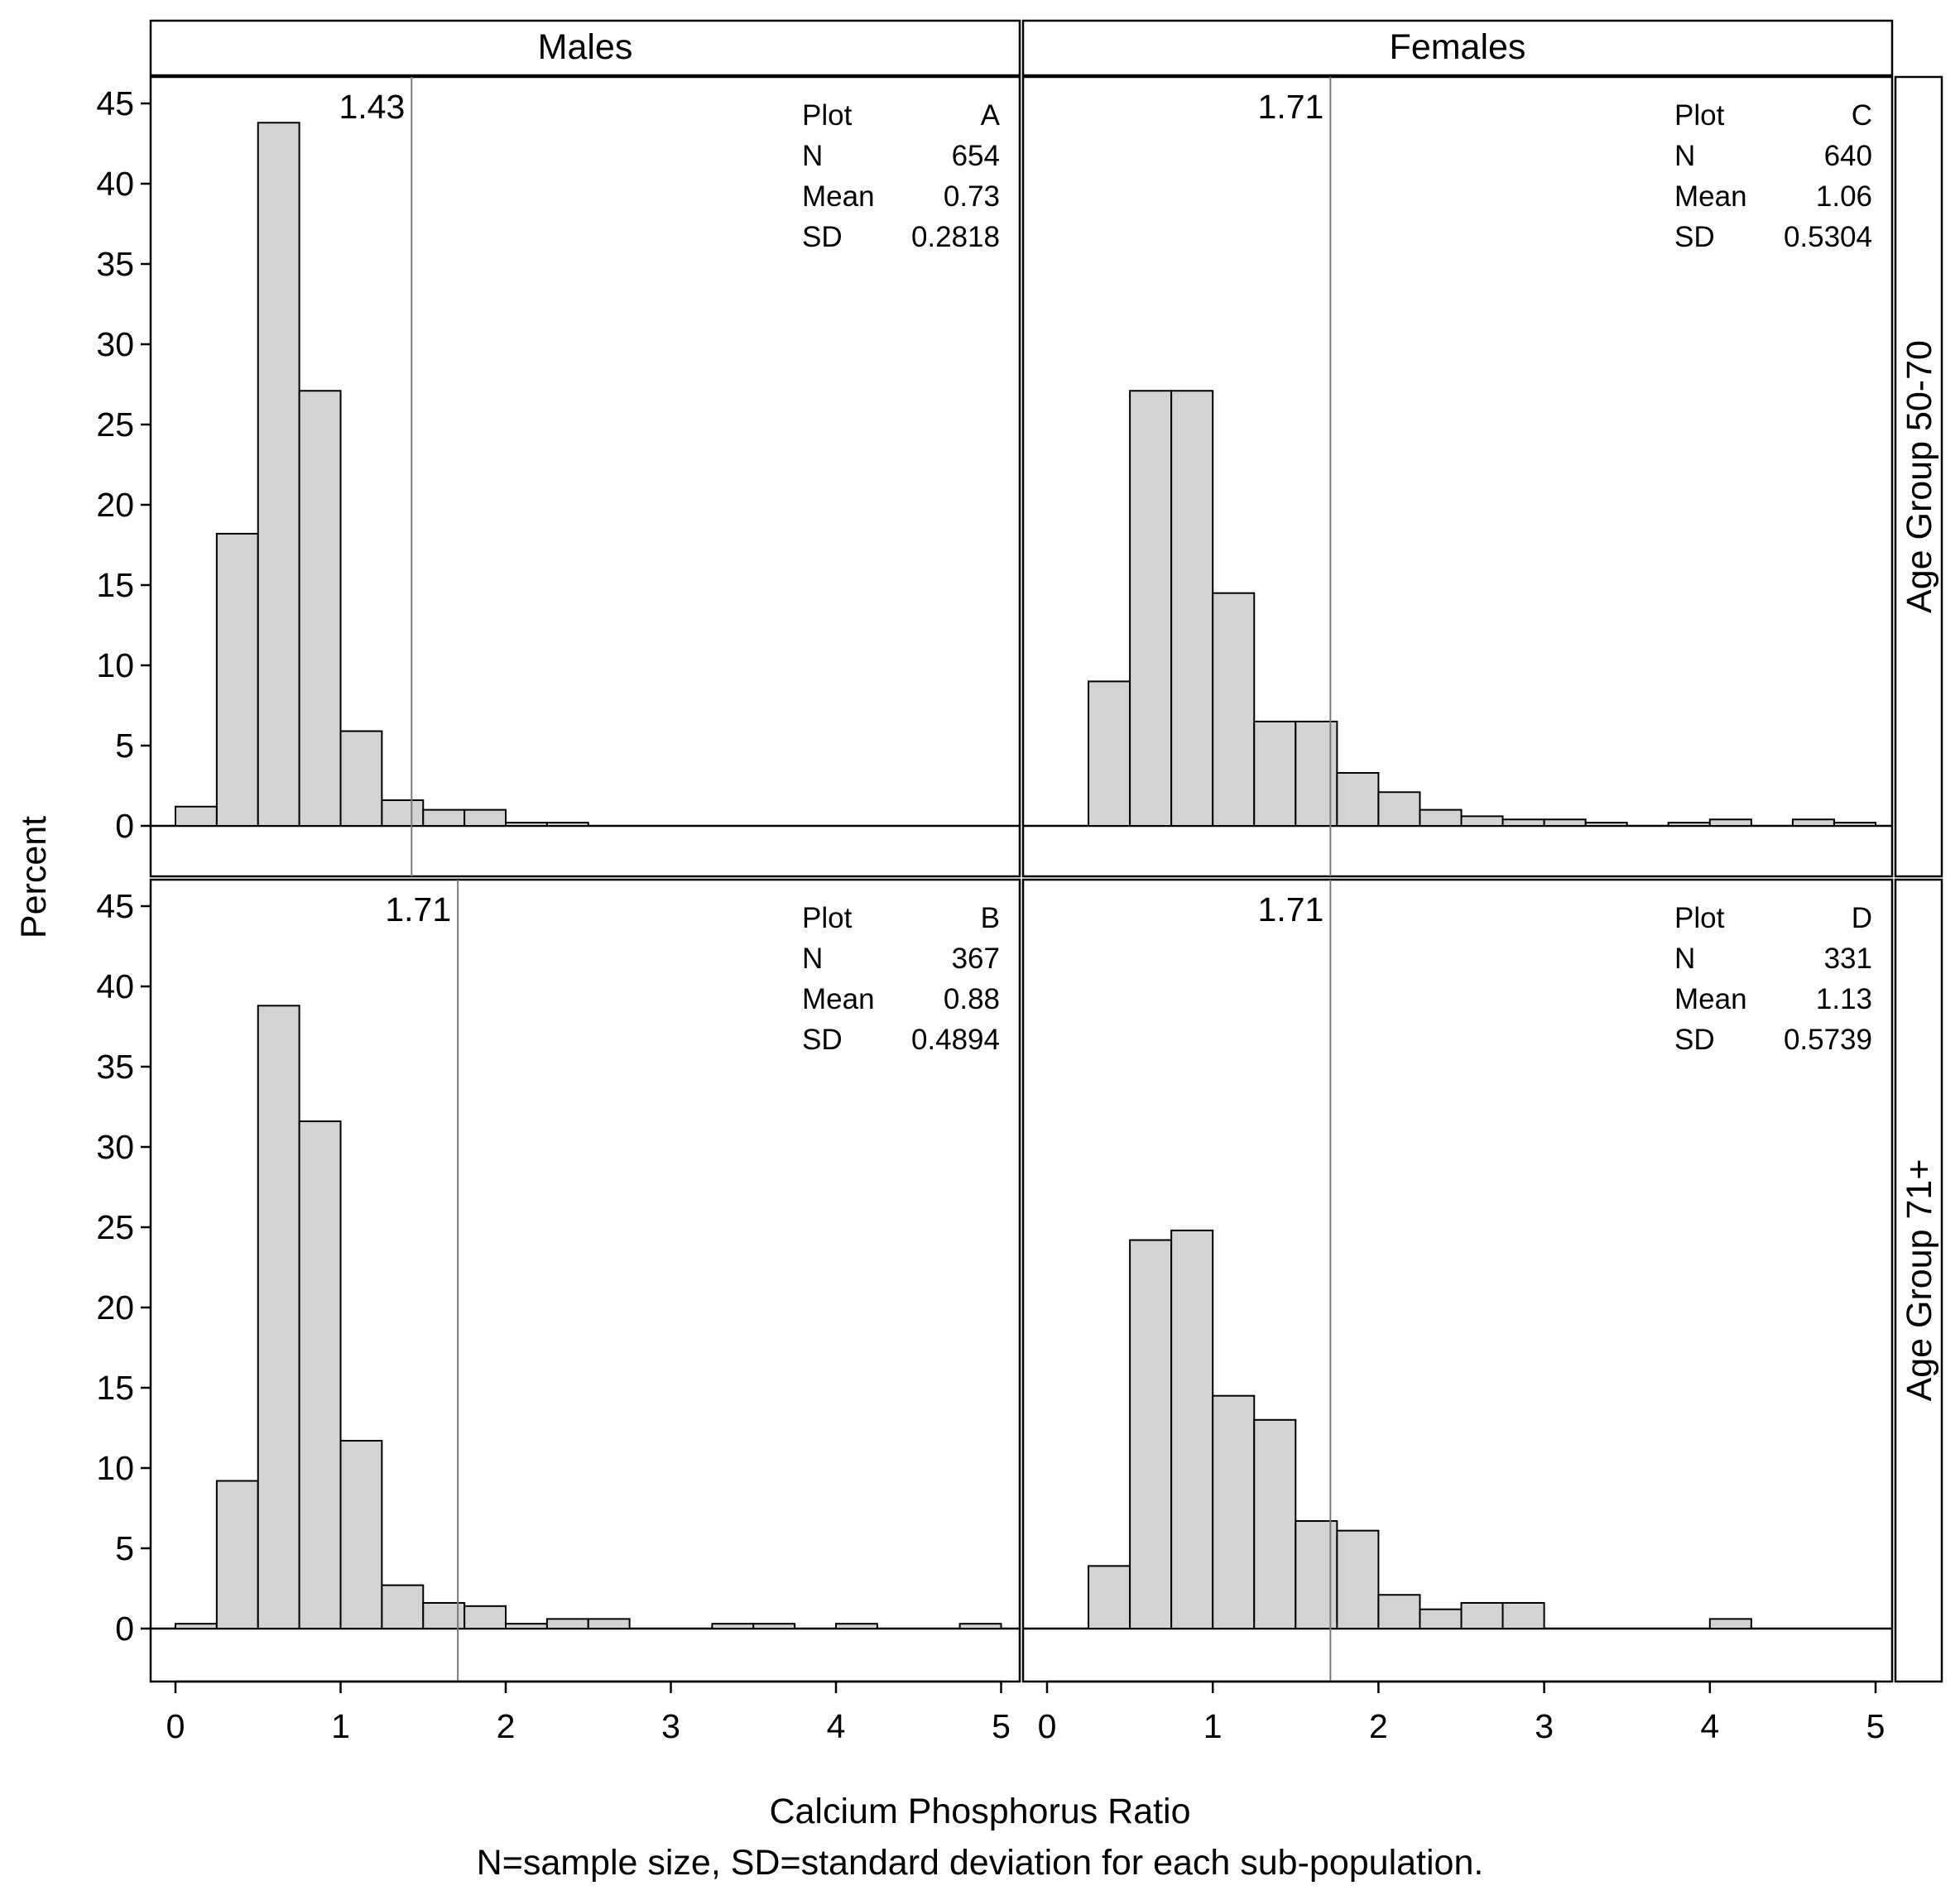 The height and width of the screenshot is (1900, 1960). I want to click on row-strip-age-50-70: Age Group 50-70, so click(1918, 476).